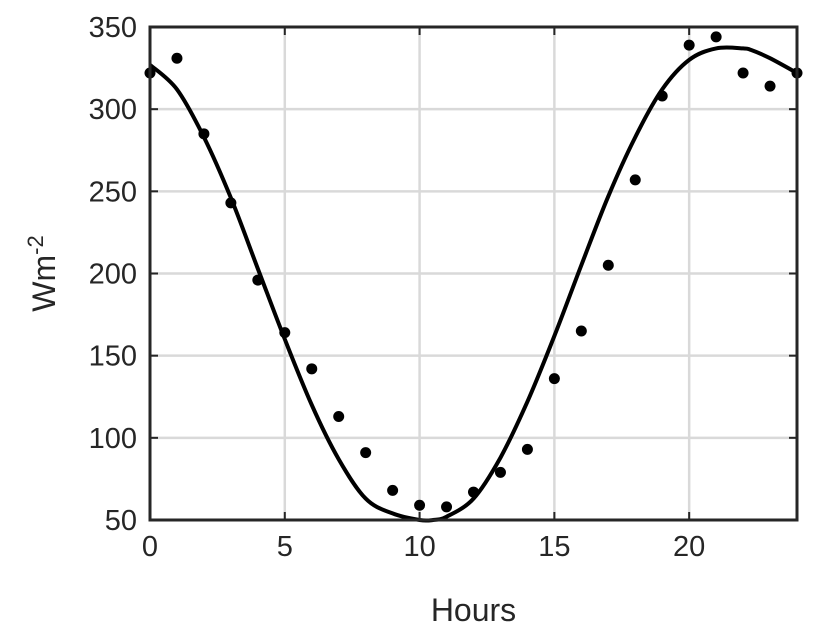  I want to click on y-tick-label: 250, so click(113, 192).